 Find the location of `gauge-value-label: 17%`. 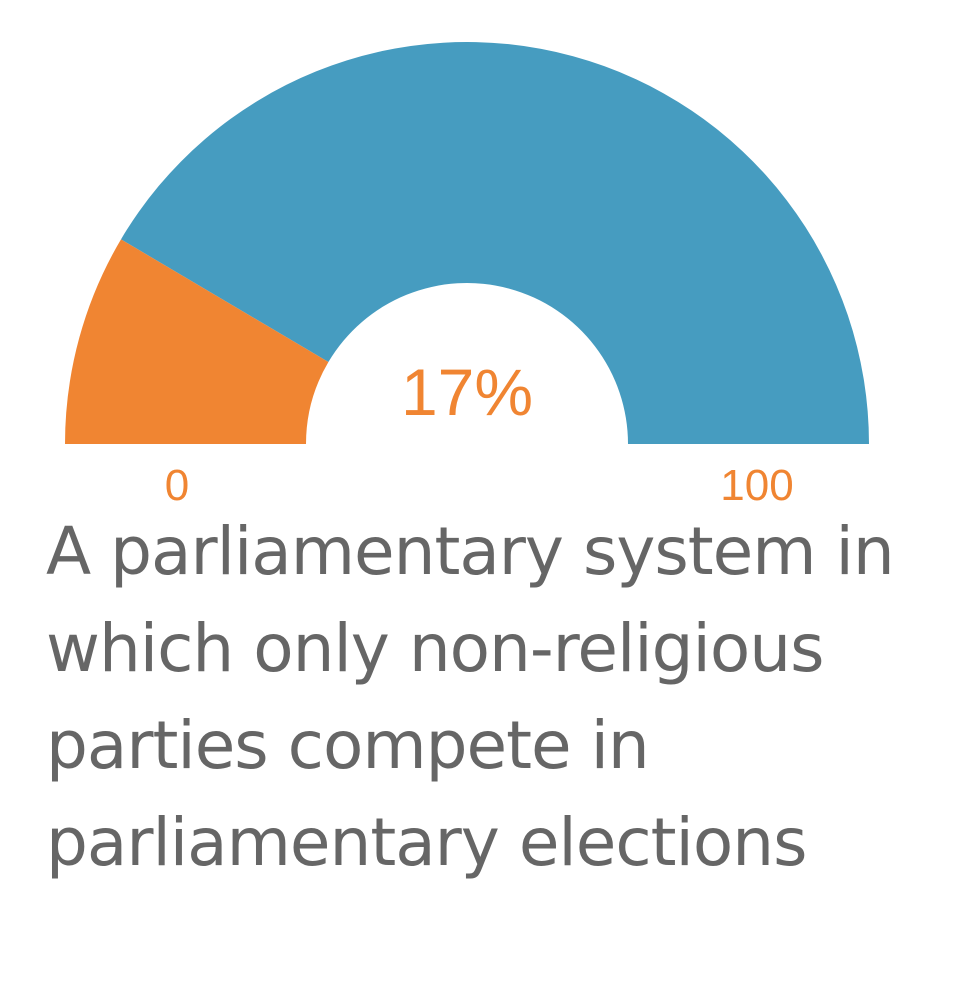

gauge-value-label: 17% is located at coordinates (467, 392).